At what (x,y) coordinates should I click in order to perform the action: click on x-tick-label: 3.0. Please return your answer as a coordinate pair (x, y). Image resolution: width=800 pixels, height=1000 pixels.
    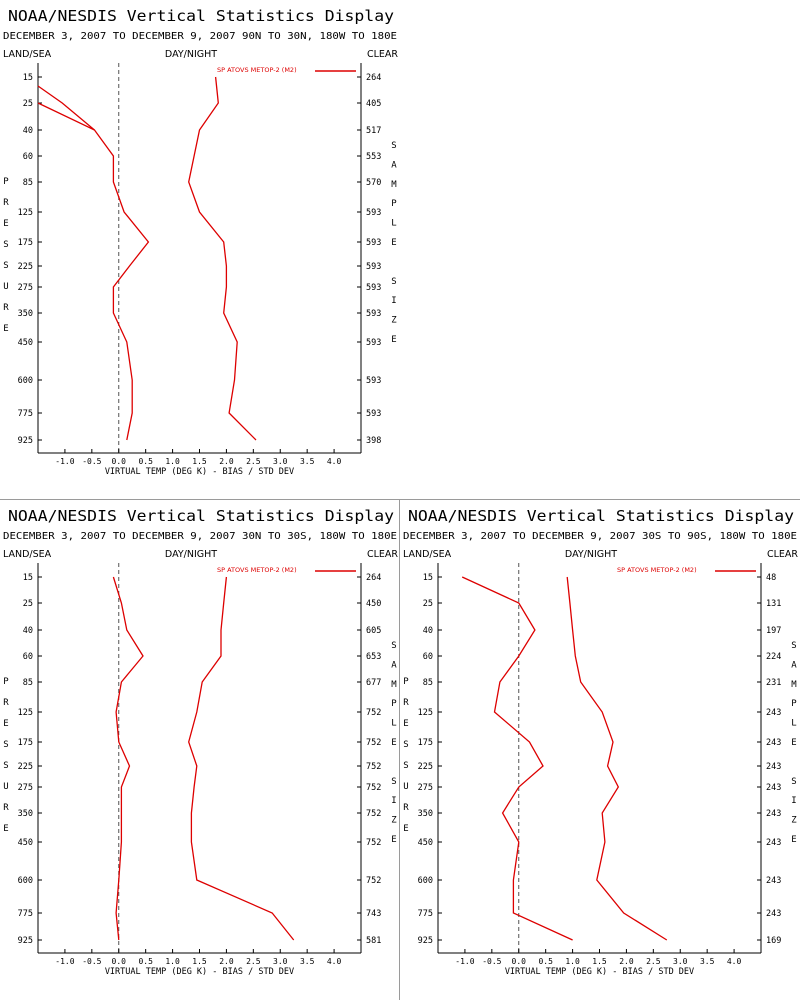
    Looking at the image, I should click on (280, 961).